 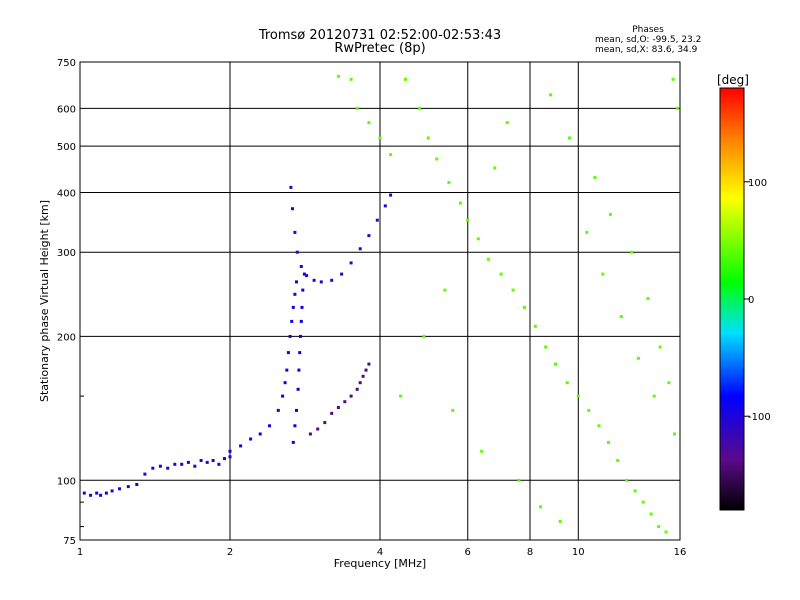 I want to click on x-axis-ticks: 1 2 4 6 8 10 16, so click(x=382, y=552).